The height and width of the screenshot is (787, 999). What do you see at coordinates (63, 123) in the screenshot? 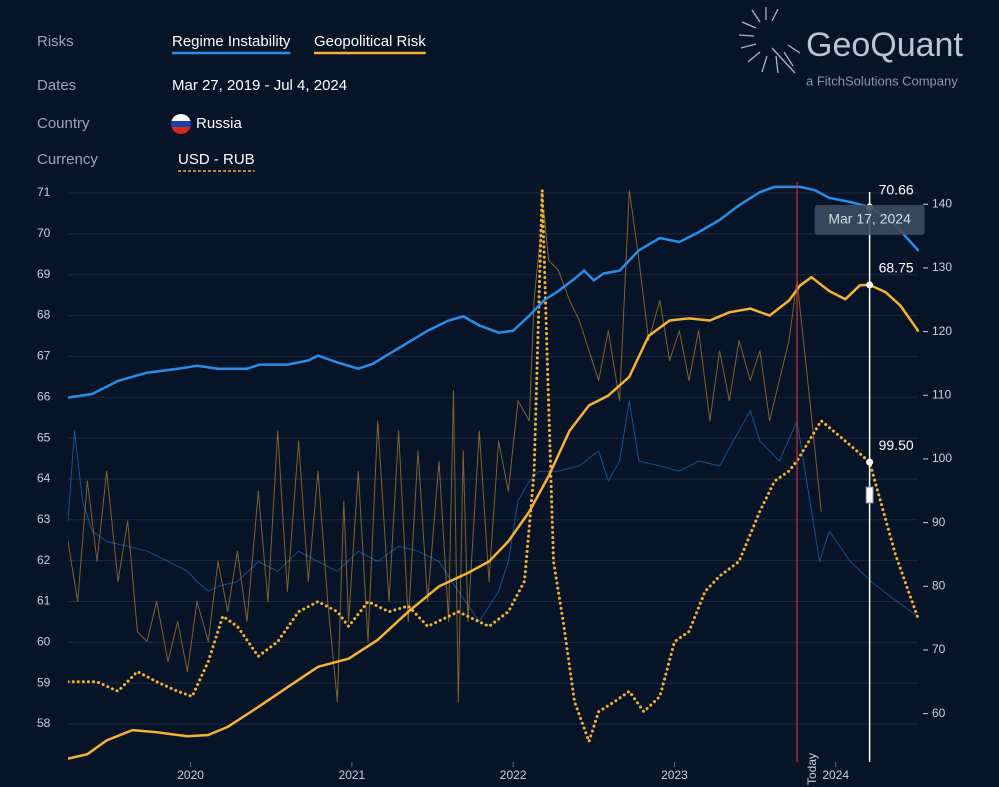
I see `country-label: Country` at bounding box center [63, 123].